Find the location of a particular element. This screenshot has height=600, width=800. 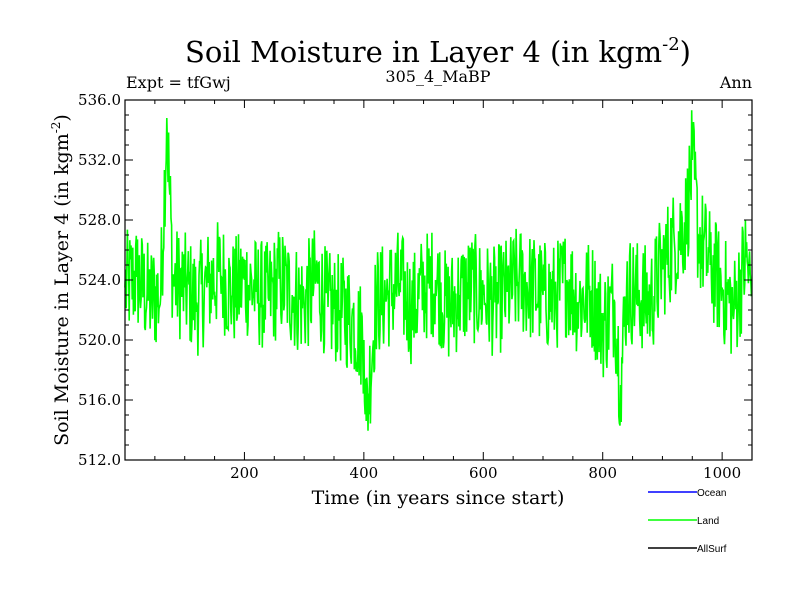

y-tick-label: 524.0 is located at coordinates (99, 280).